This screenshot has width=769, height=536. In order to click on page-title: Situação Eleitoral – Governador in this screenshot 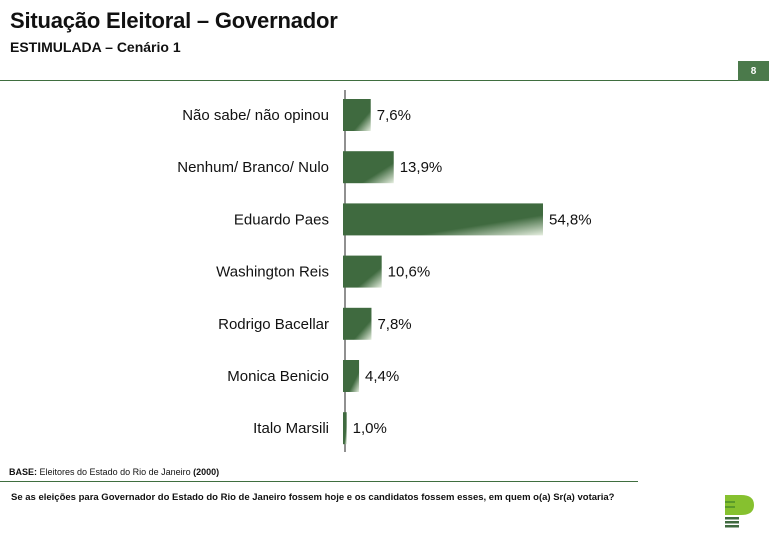, I will do `click(174, 20)`.